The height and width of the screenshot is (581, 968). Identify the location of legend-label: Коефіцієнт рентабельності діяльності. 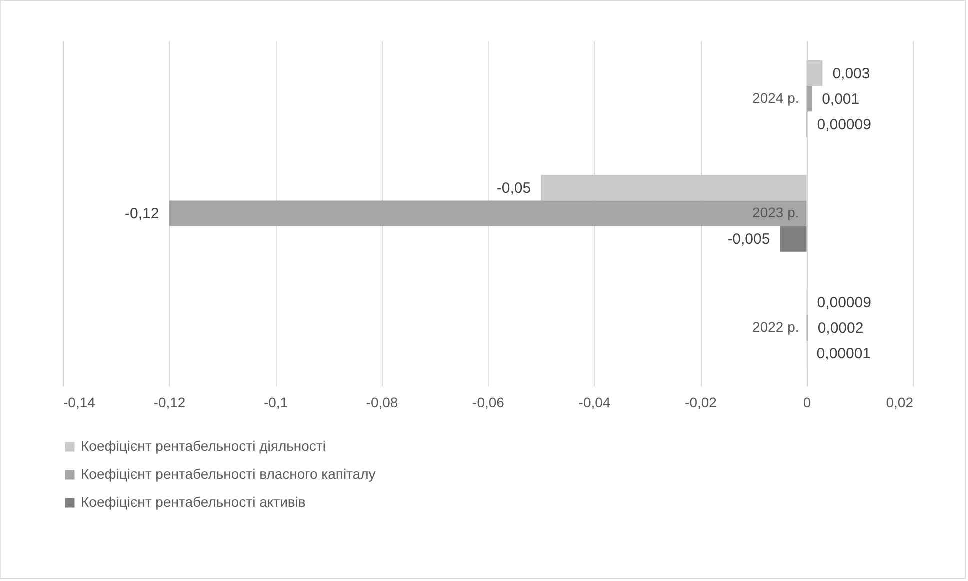
(203, 446).